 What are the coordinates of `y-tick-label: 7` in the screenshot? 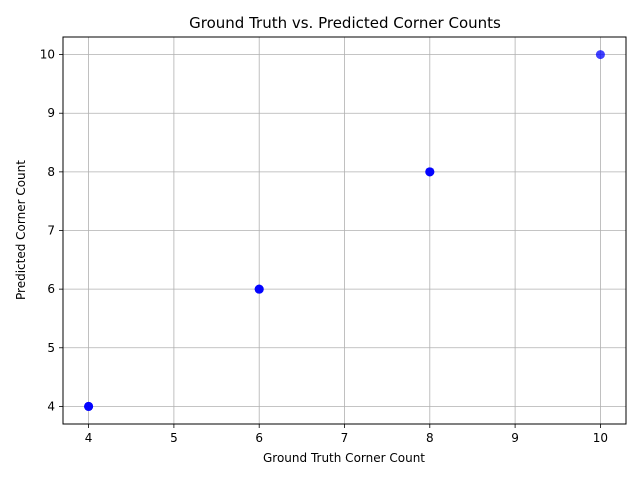 It's located at (51, 231).